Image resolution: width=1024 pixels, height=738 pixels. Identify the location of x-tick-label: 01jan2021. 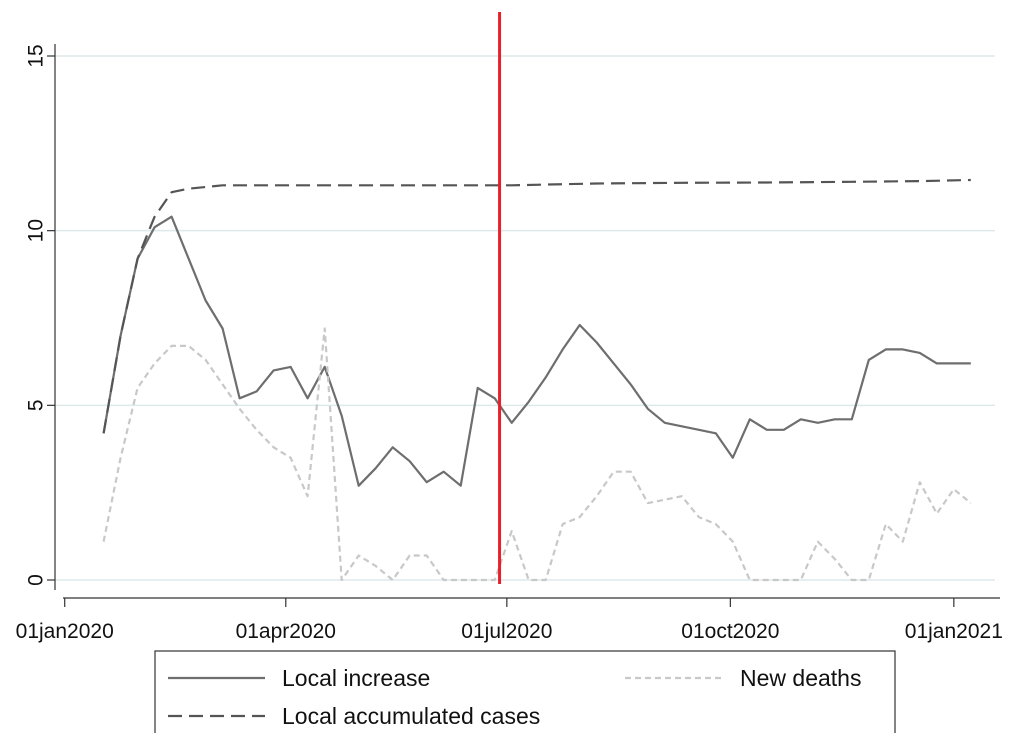
(954, 631).